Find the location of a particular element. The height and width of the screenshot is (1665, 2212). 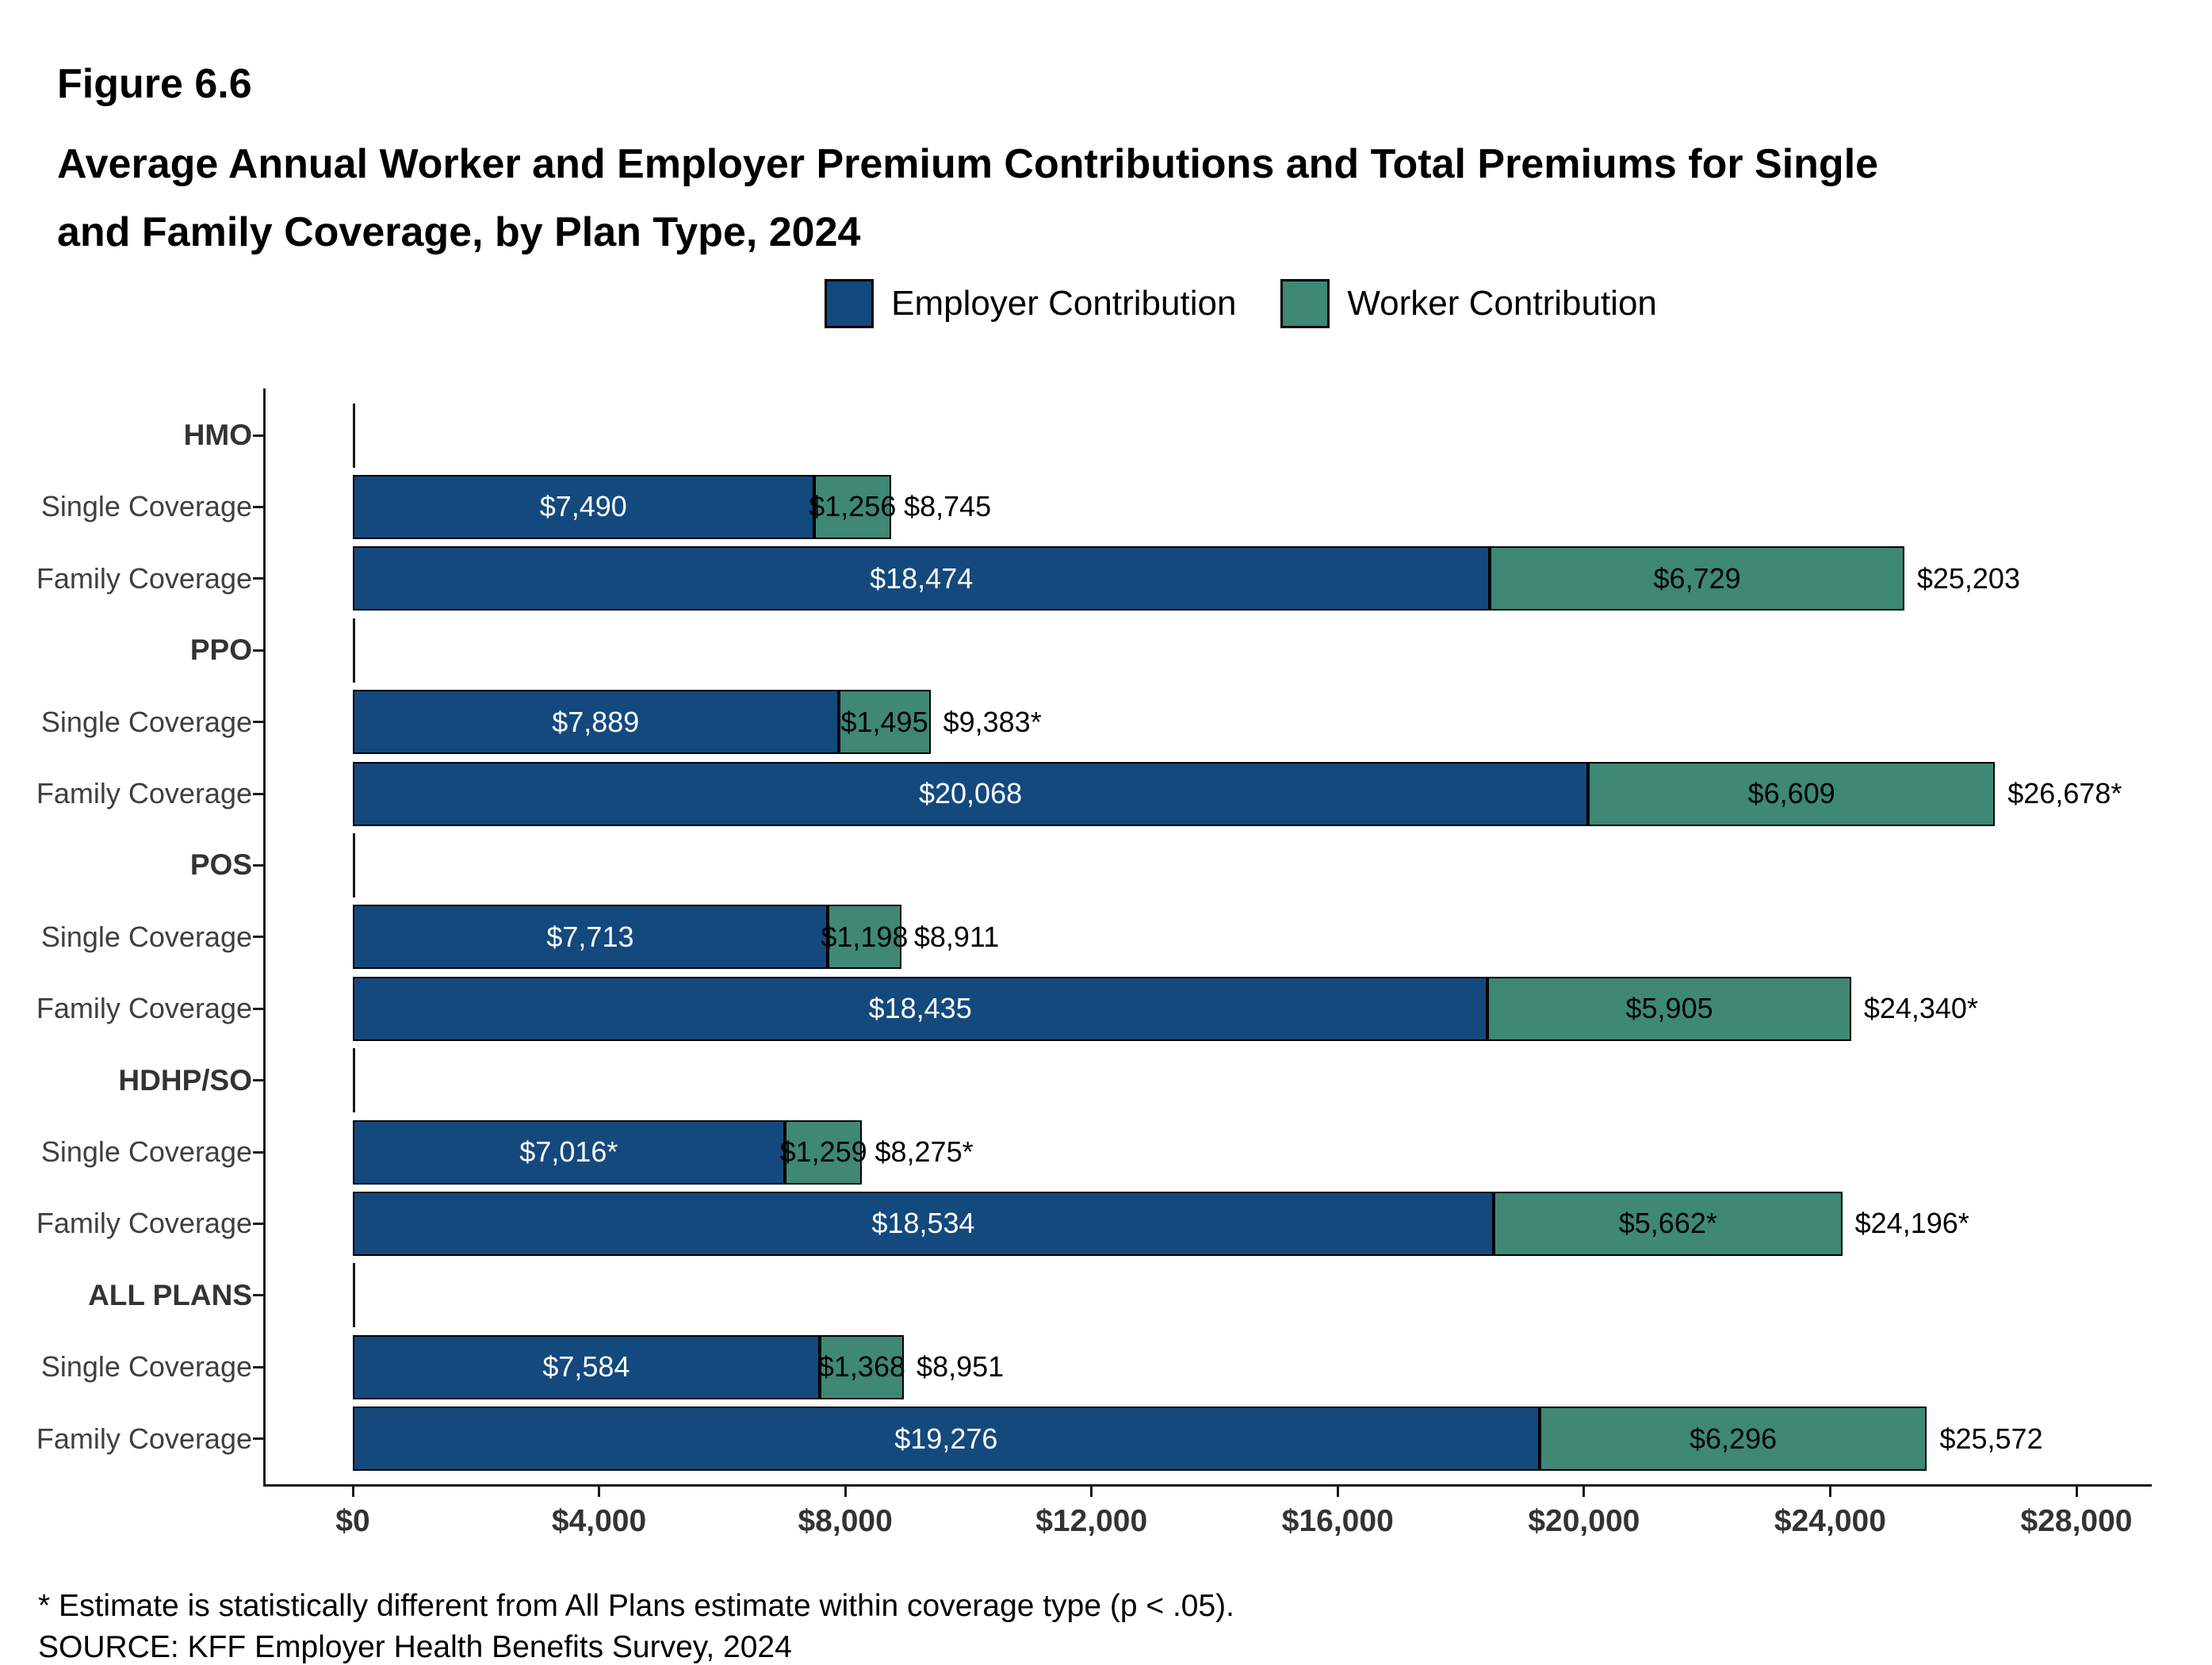

employer-value-label: $7,889 is located at coordinates (596, 721).